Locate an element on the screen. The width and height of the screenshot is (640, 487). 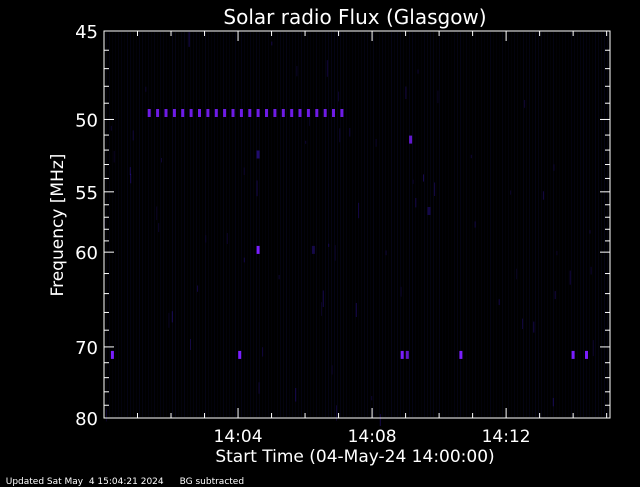
y-tick-label: 60 is located at coordinates (86, 253).